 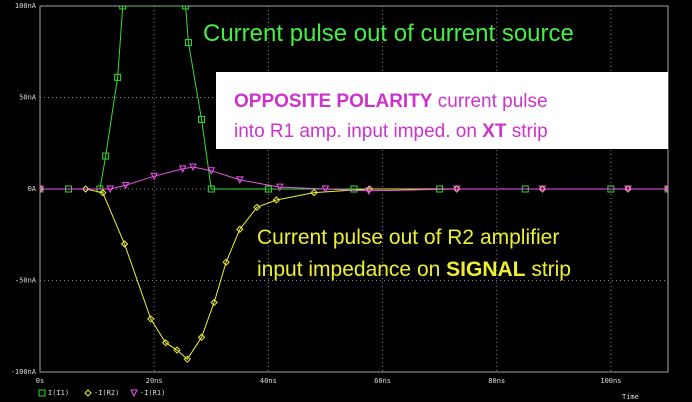 I want to click on y-tick-label: 50nA, so click(x=28, y=98).